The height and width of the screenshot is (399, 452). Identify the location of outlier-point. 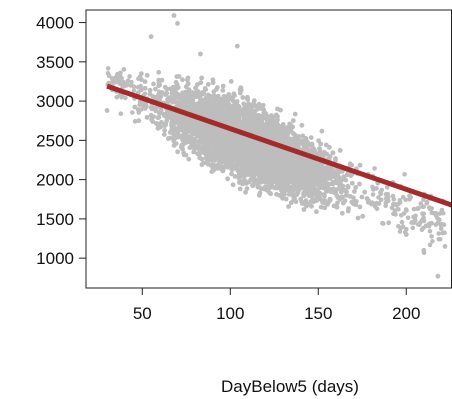
(445, 246).